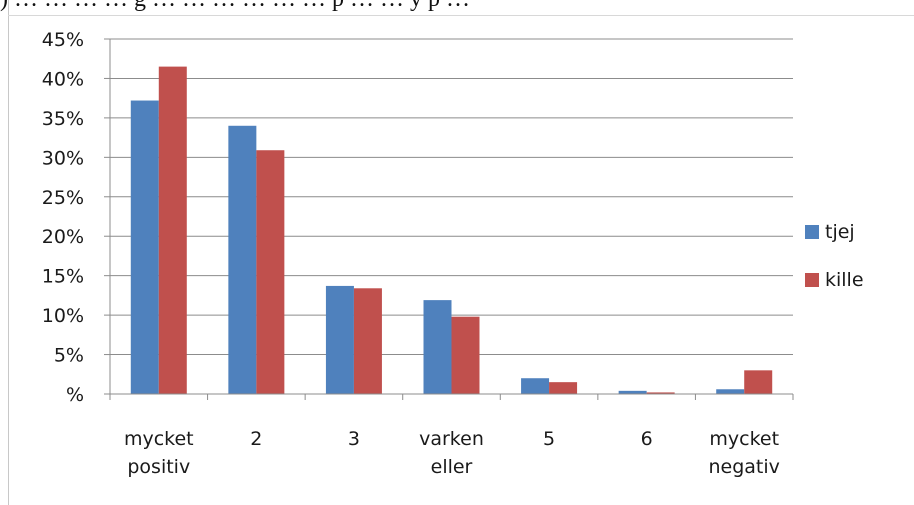  What do you see at coordinates (63, 158) in the screenshot?
I see `y-tick-label: 30%` at bounding box center [63, 158].